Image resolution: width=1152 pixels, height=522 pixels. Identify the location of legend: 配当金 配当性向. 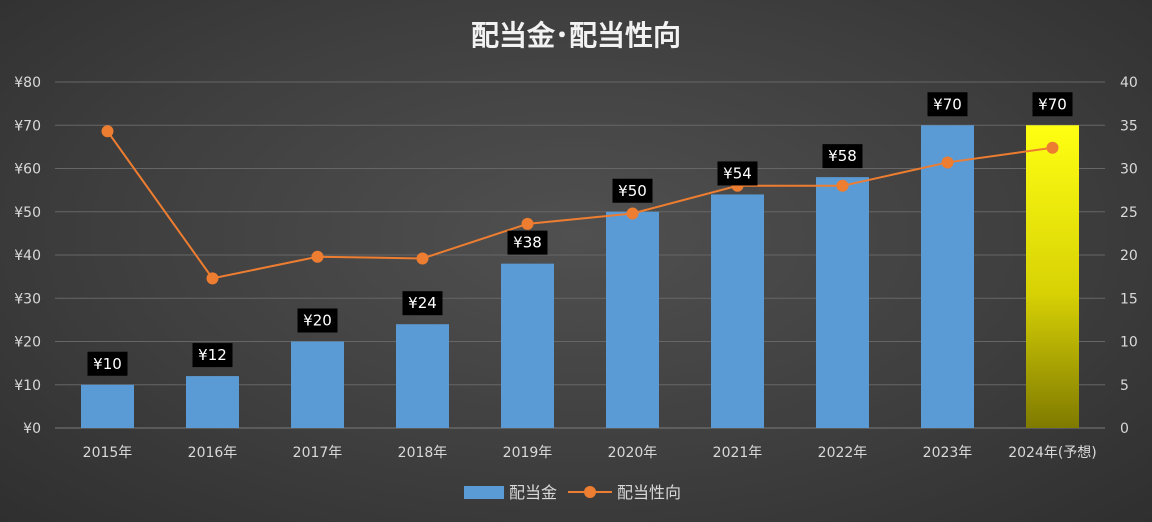
(572, 492).